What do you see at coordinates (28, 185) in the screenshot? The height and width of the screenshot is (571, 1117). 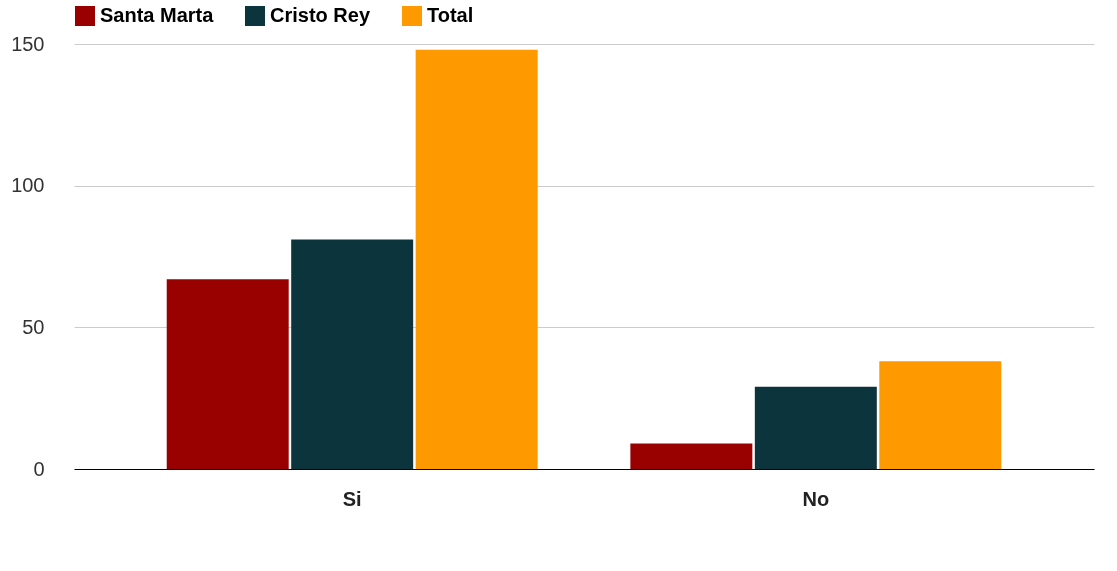 I see `y-tick-label: 100` at bounding box center [28, 185].